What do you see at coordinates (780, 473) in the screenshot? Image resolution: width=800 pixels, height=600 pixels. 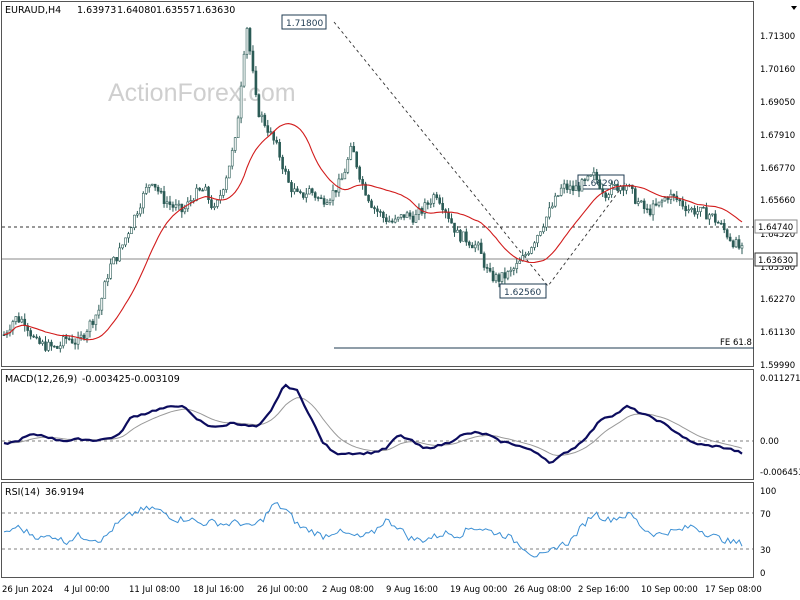 I see `macd-y-tick-label: -0.006453` at bounding box center [780, 473].